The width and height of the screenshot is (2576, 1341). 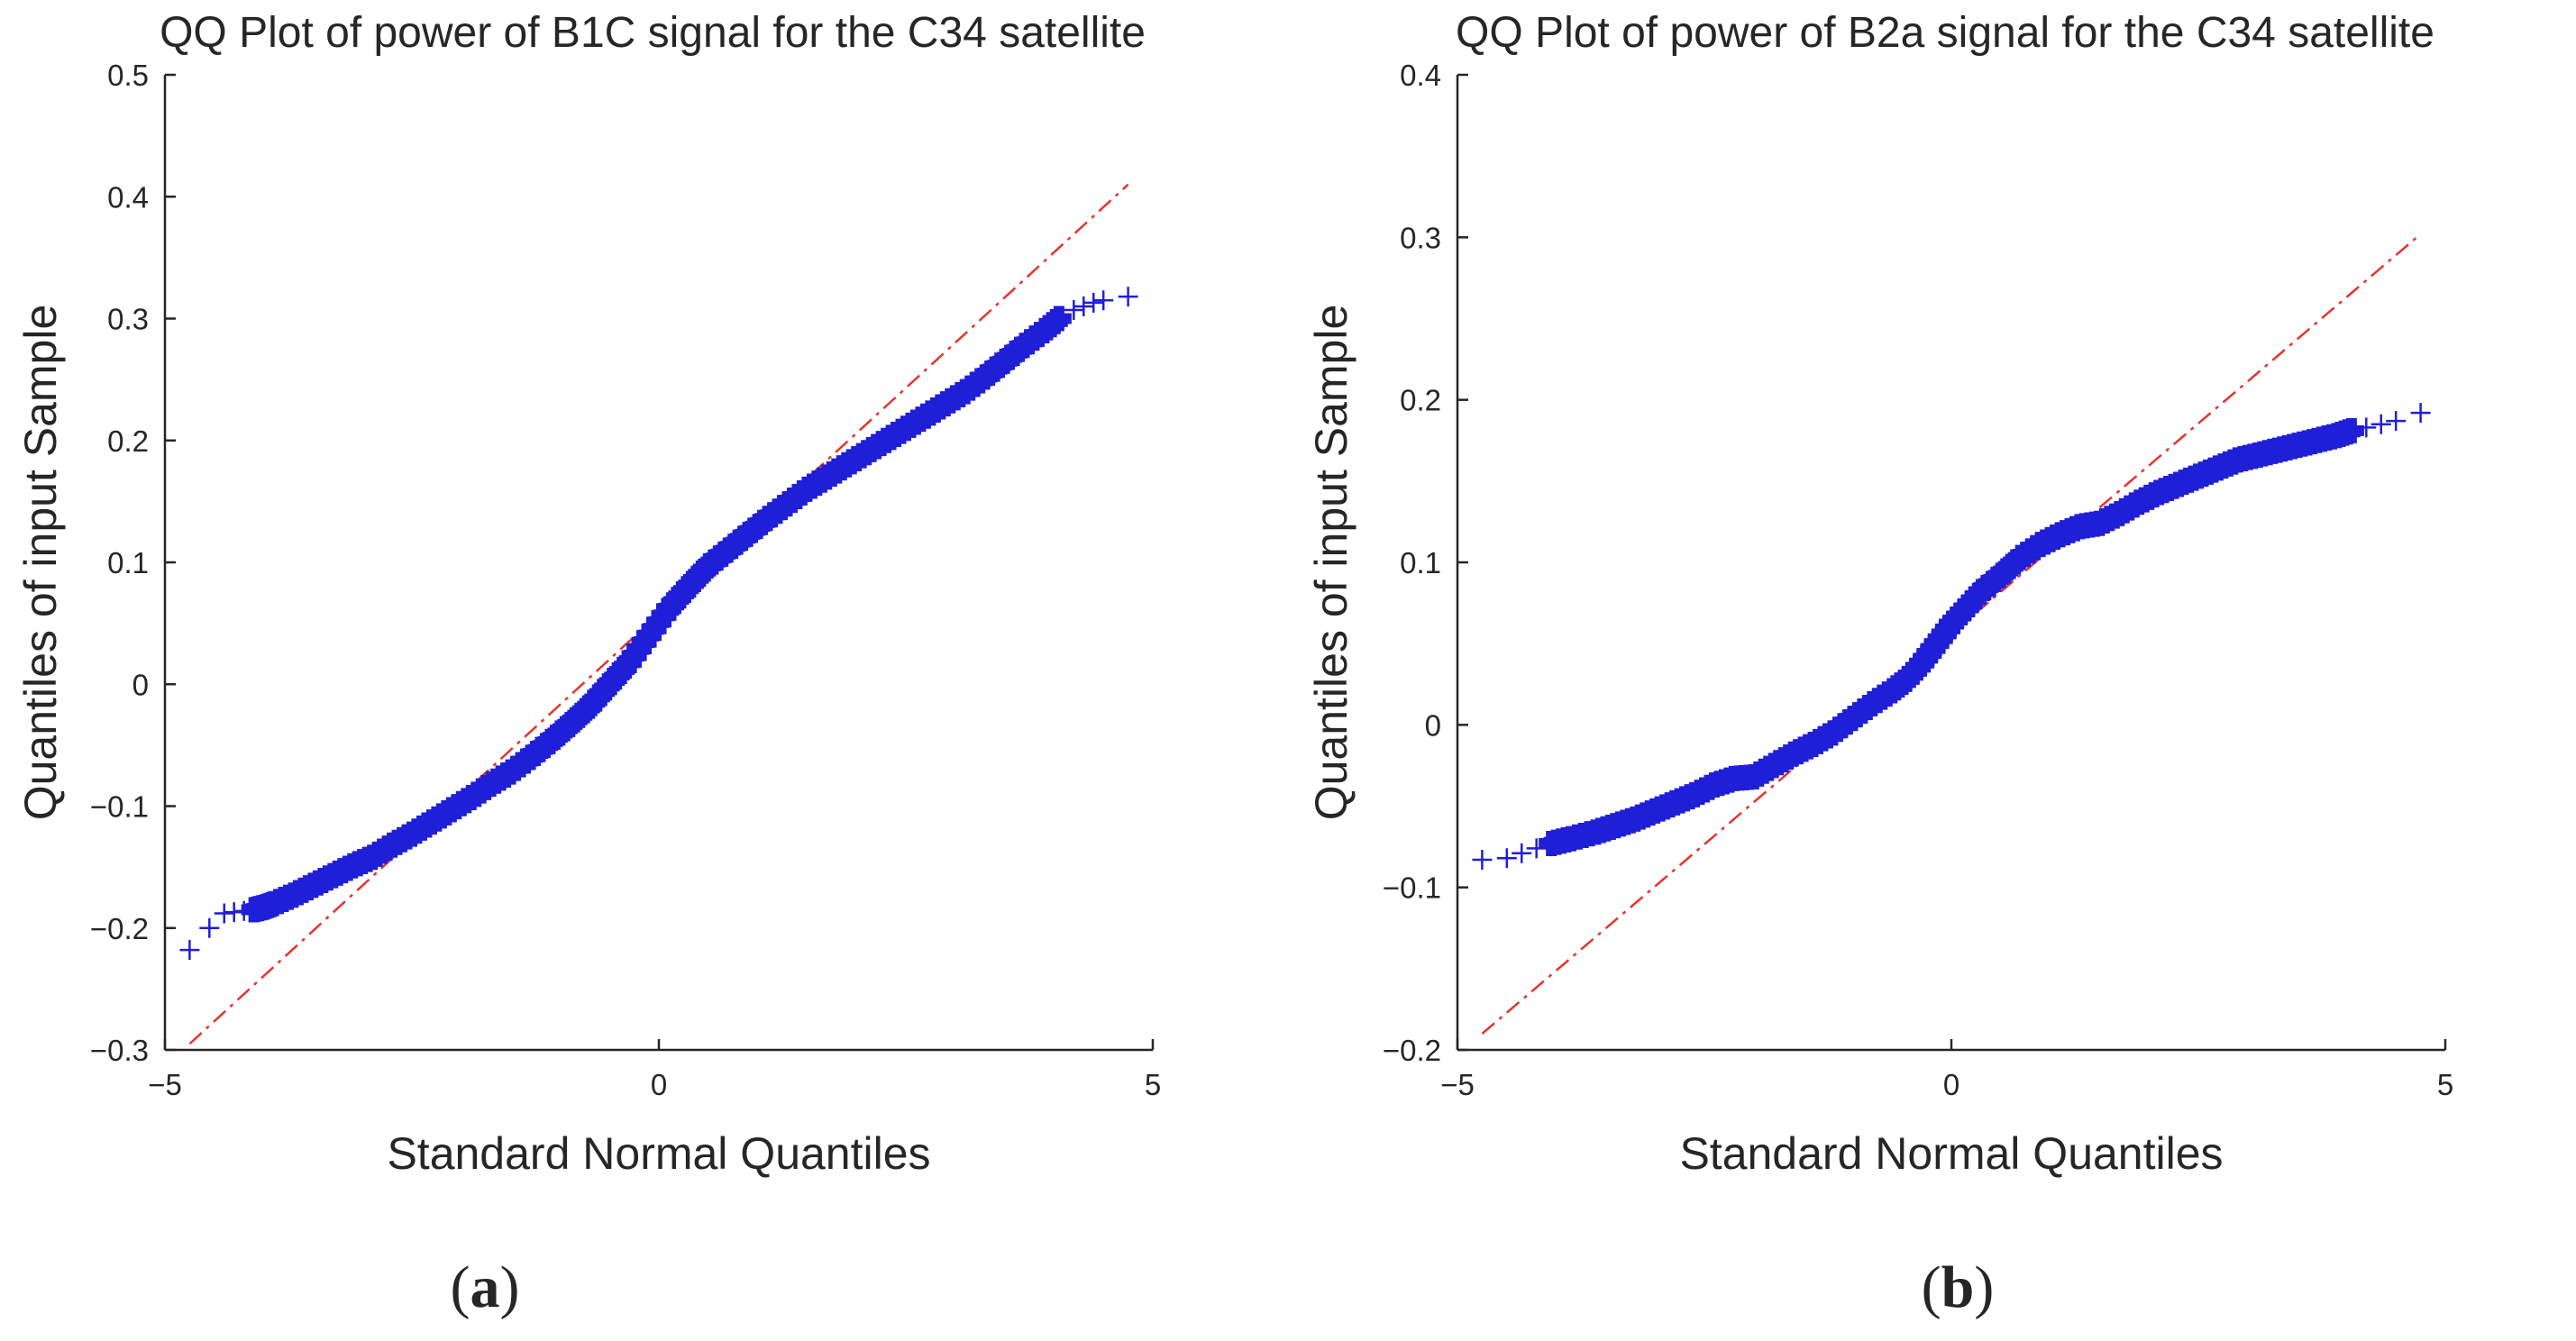 I want to click on chart-b-xlabel: Standard Normal Quantiles, so click(x=1951, y=1154).